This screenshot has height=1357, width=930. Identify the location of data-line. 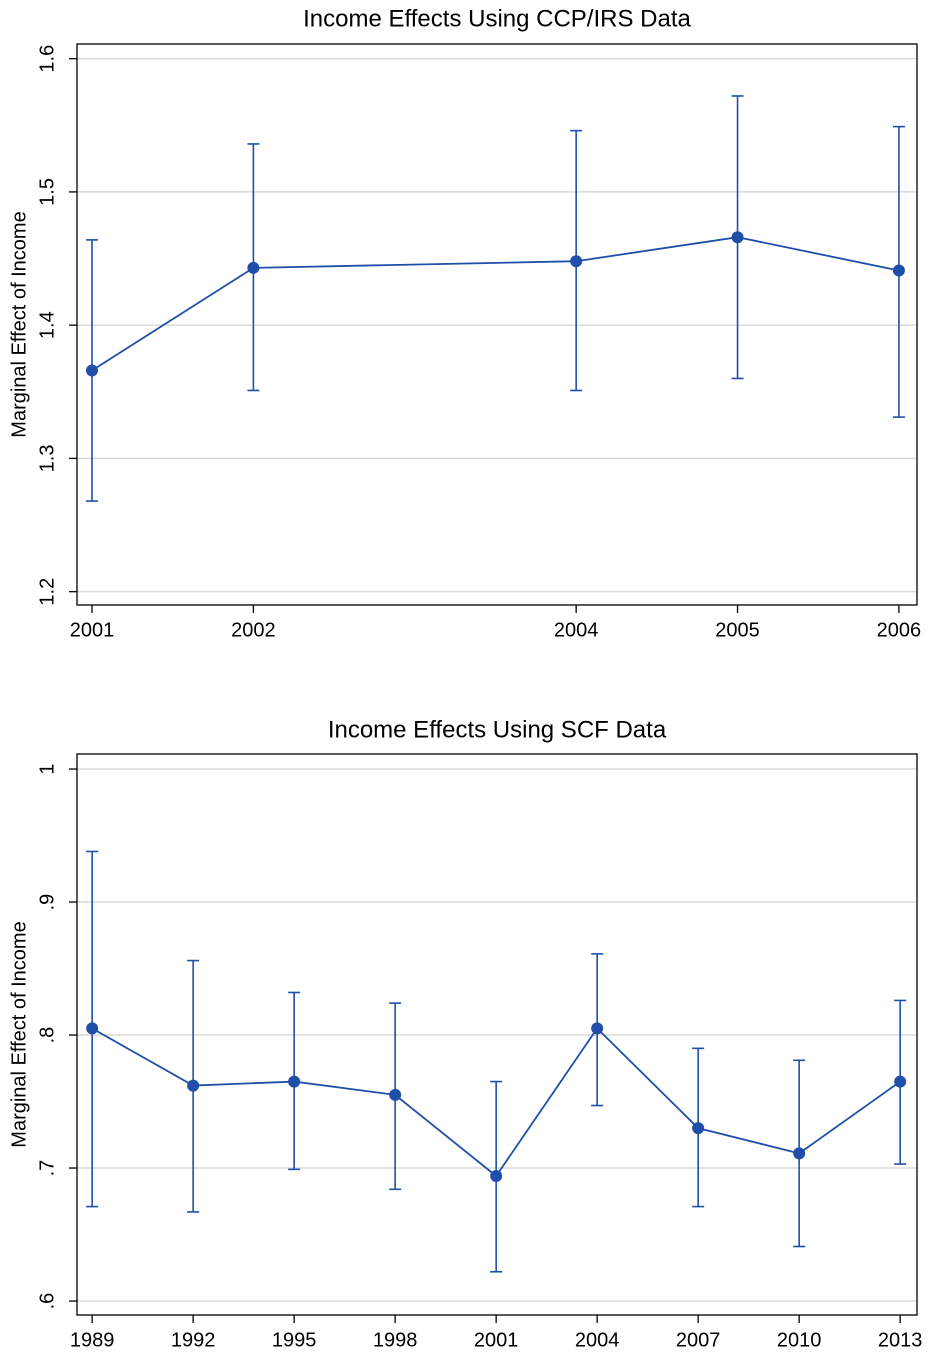
(495, 304).